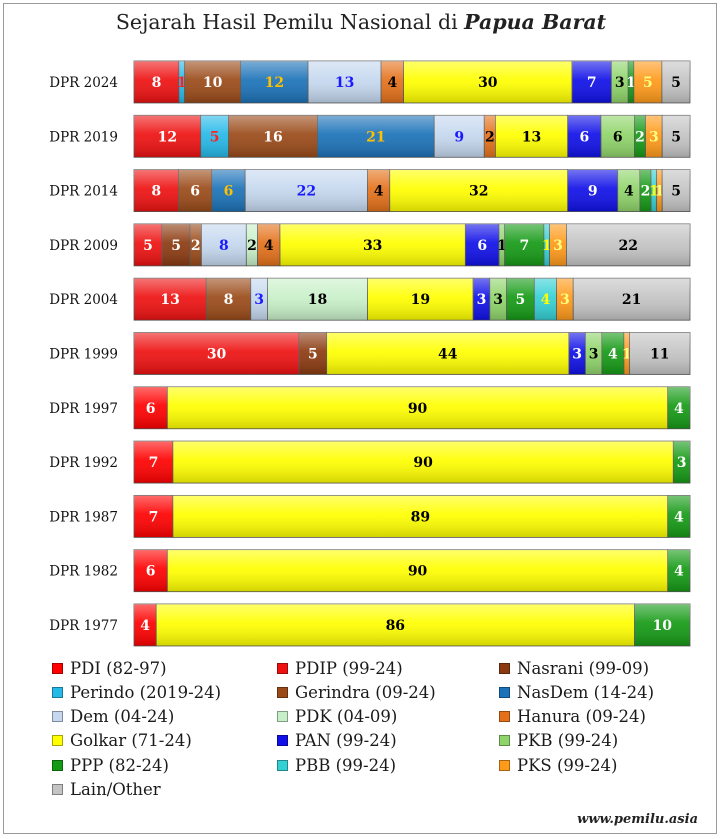 The width and height of the screenshot is (722, 839). I want to click on data-label: 86, so click(395, 626).